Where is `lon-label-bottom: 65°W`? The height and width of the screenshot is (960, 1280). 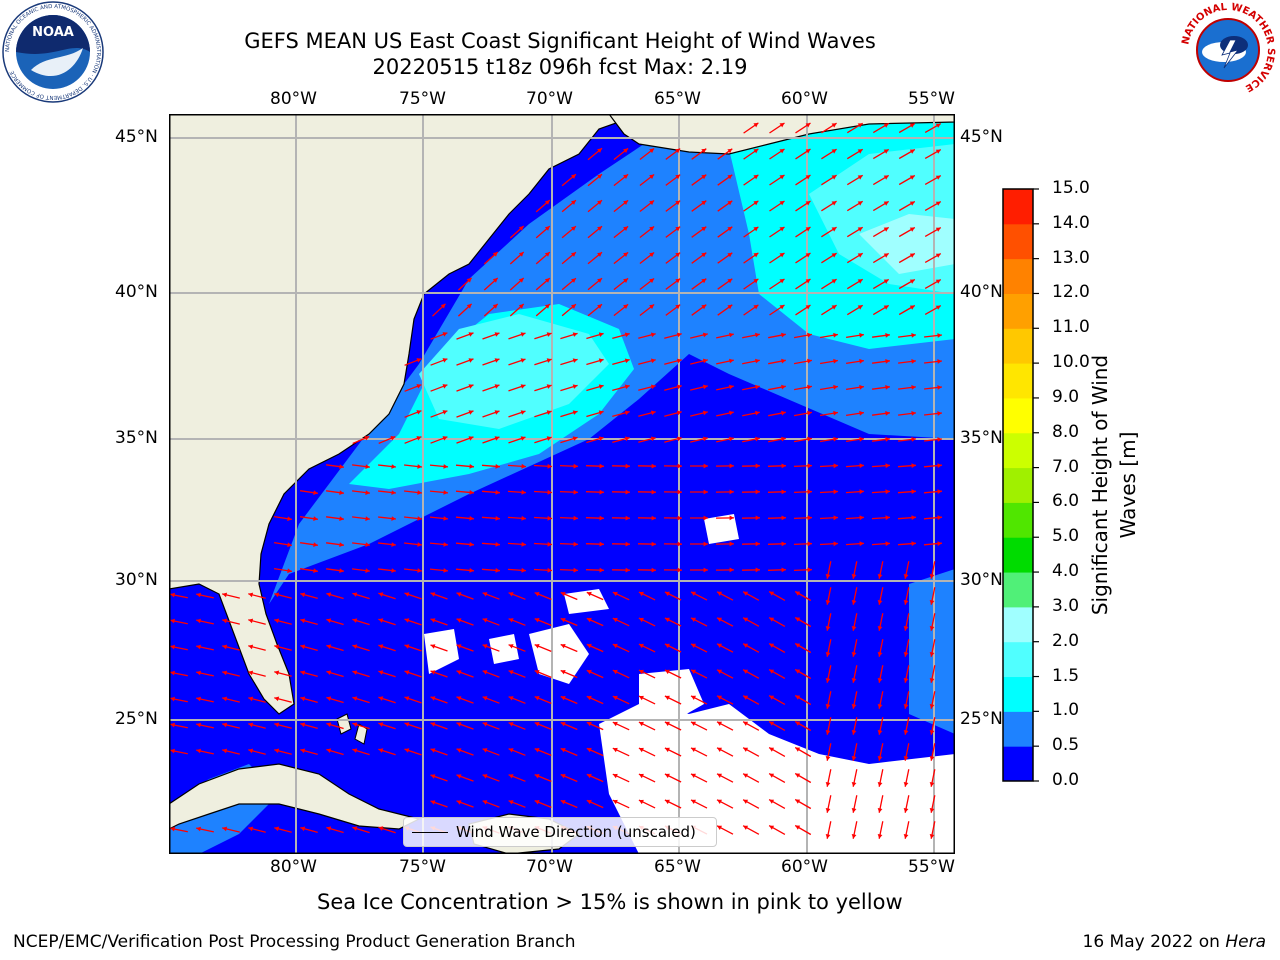 lon-label-bottom: 65°W is located at coordinates (677, 867).